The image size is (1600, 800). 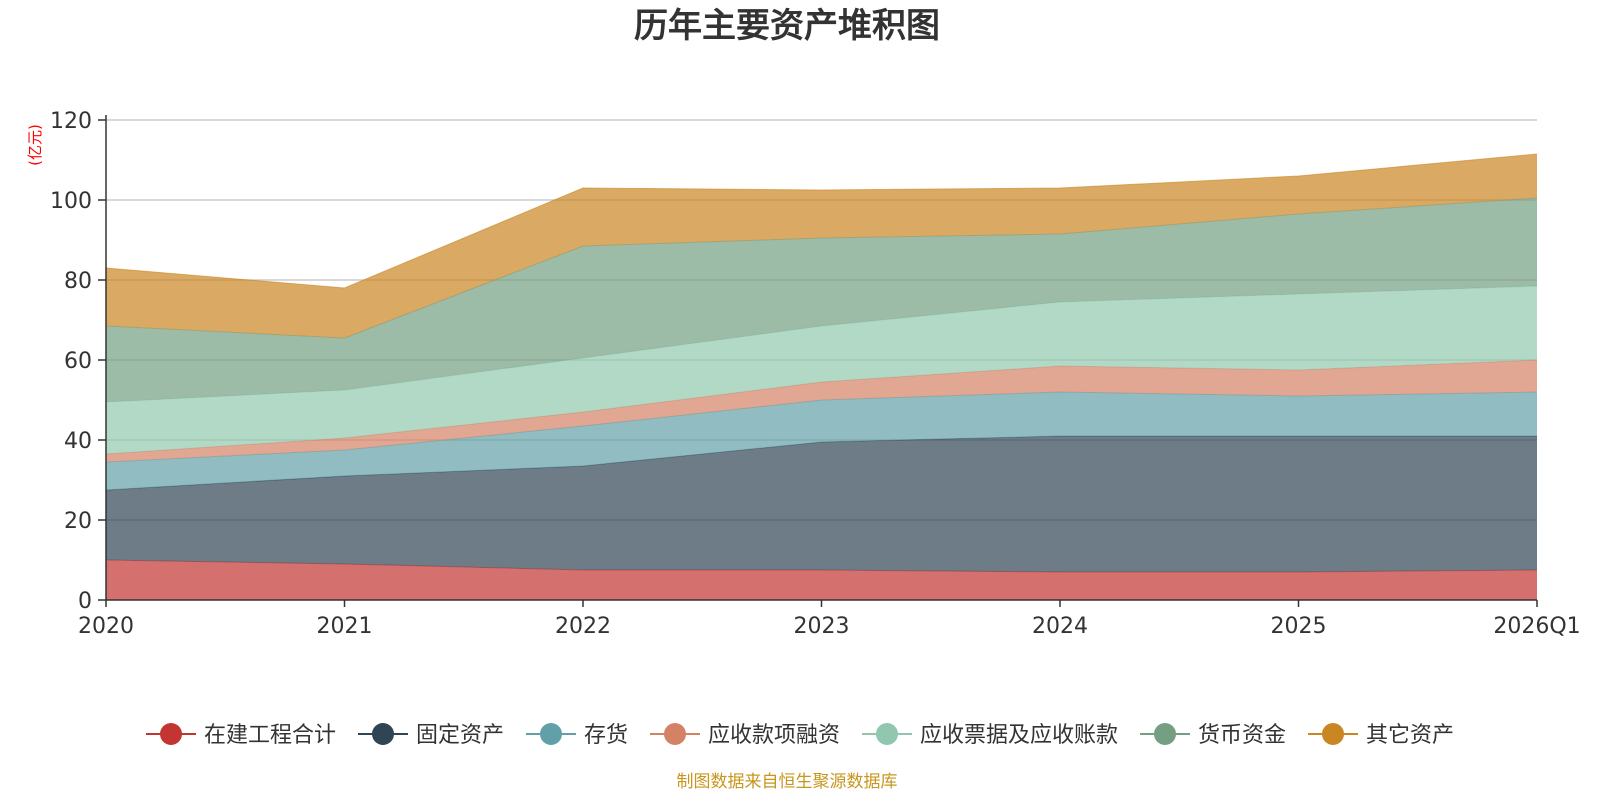 I want to click on x-tick-label: 2024, so click(x=1060, y=626).